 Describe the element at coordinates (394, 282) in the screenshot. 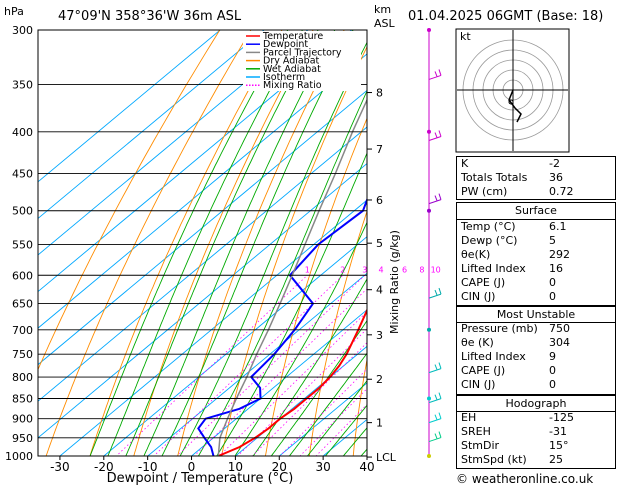

I see `mixing-ratio-axis-label: Mixing Ratio (g/kg)` at that location.